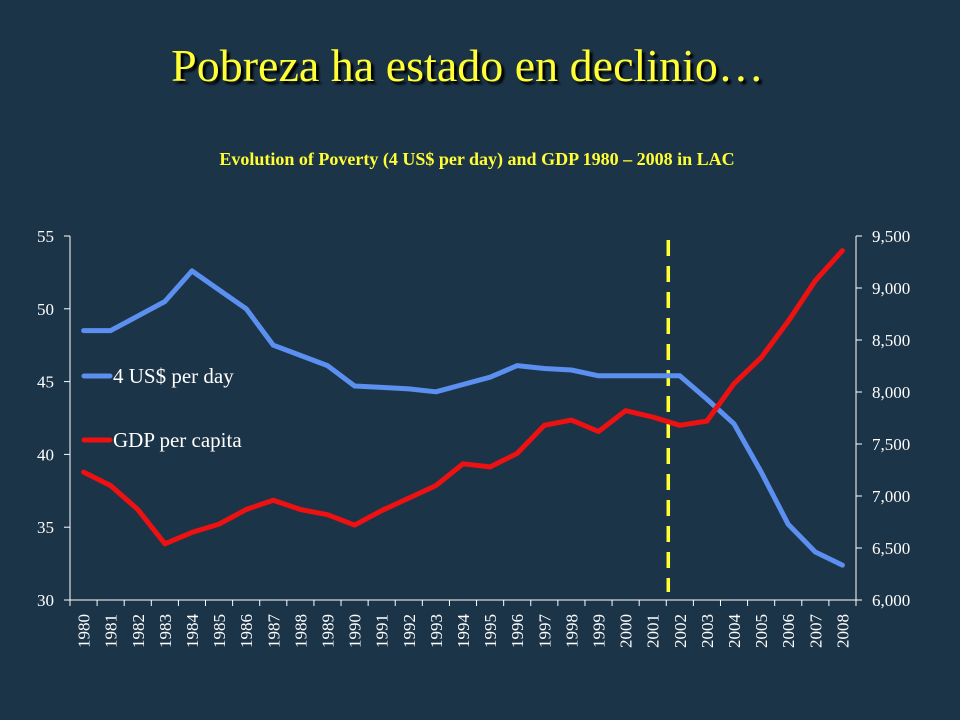 This screenshot has height=720, width=960. What do you see at coordinates (788, 631) in the screenshot?
I see `x-tick-label: 2006` at bounding box center [788, 631].